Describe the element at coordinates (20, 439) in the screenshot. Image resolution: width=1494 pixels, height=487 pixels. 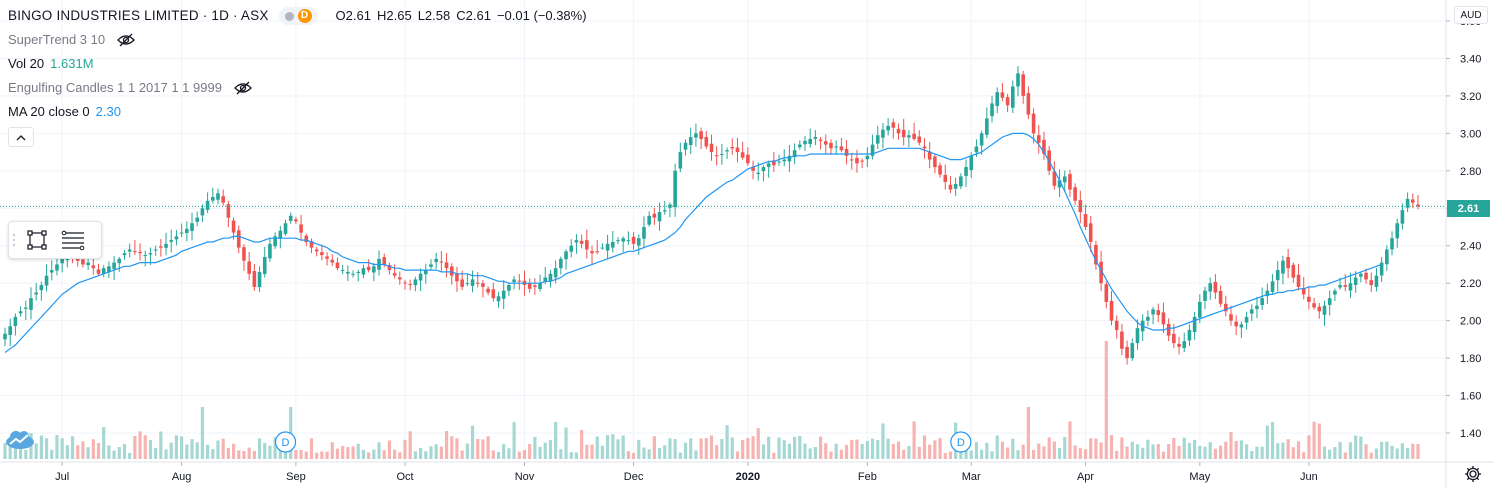
I see `tradingview-logo-icon` at that location.